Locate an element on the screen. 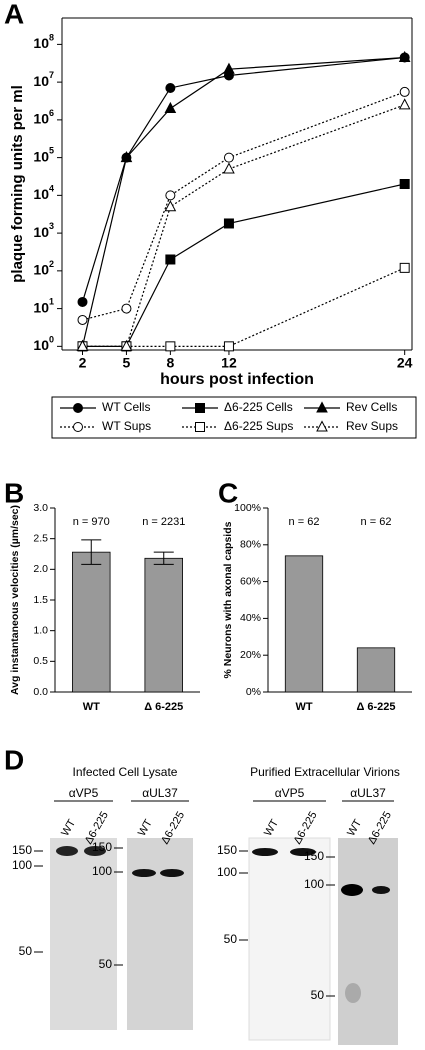 The width and height of the screenshot is (425, 1050). legend-label: Δ6-225 Sups is located at coordinates (258, 426).